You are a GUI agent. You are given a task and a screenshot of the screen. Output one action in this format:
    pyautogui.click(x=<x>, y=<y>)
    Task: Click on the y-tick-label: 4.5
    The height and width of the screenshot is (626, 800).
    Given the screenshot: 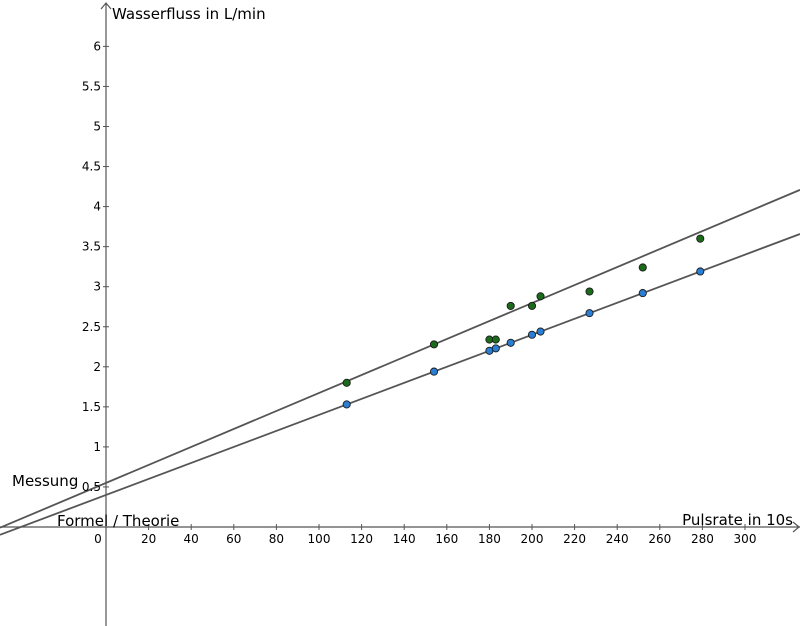 What is the action you would take?
    pyautogui.click(x=91, y=167)
    